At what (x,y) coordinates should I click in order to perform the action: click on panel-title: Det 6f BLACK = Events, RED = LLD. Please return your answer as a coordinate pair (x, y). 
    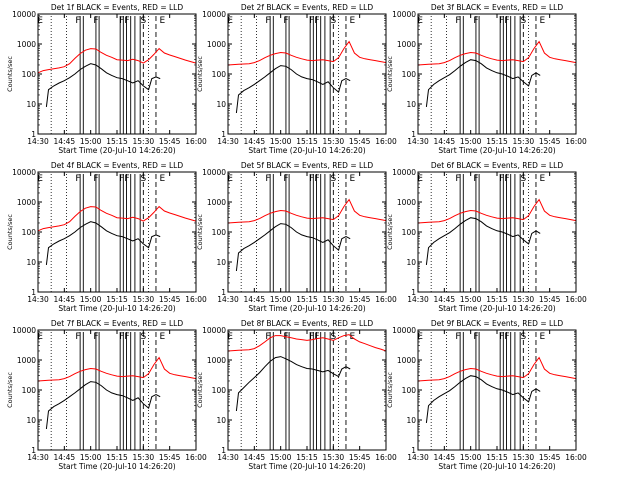
    Looking at the image, I should click on (497, 165).